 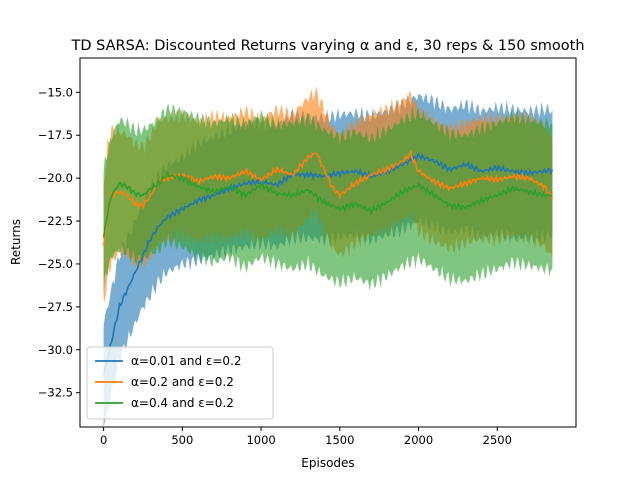 I want to click on x-tick-label: 1000, so click(x=260, y=440).